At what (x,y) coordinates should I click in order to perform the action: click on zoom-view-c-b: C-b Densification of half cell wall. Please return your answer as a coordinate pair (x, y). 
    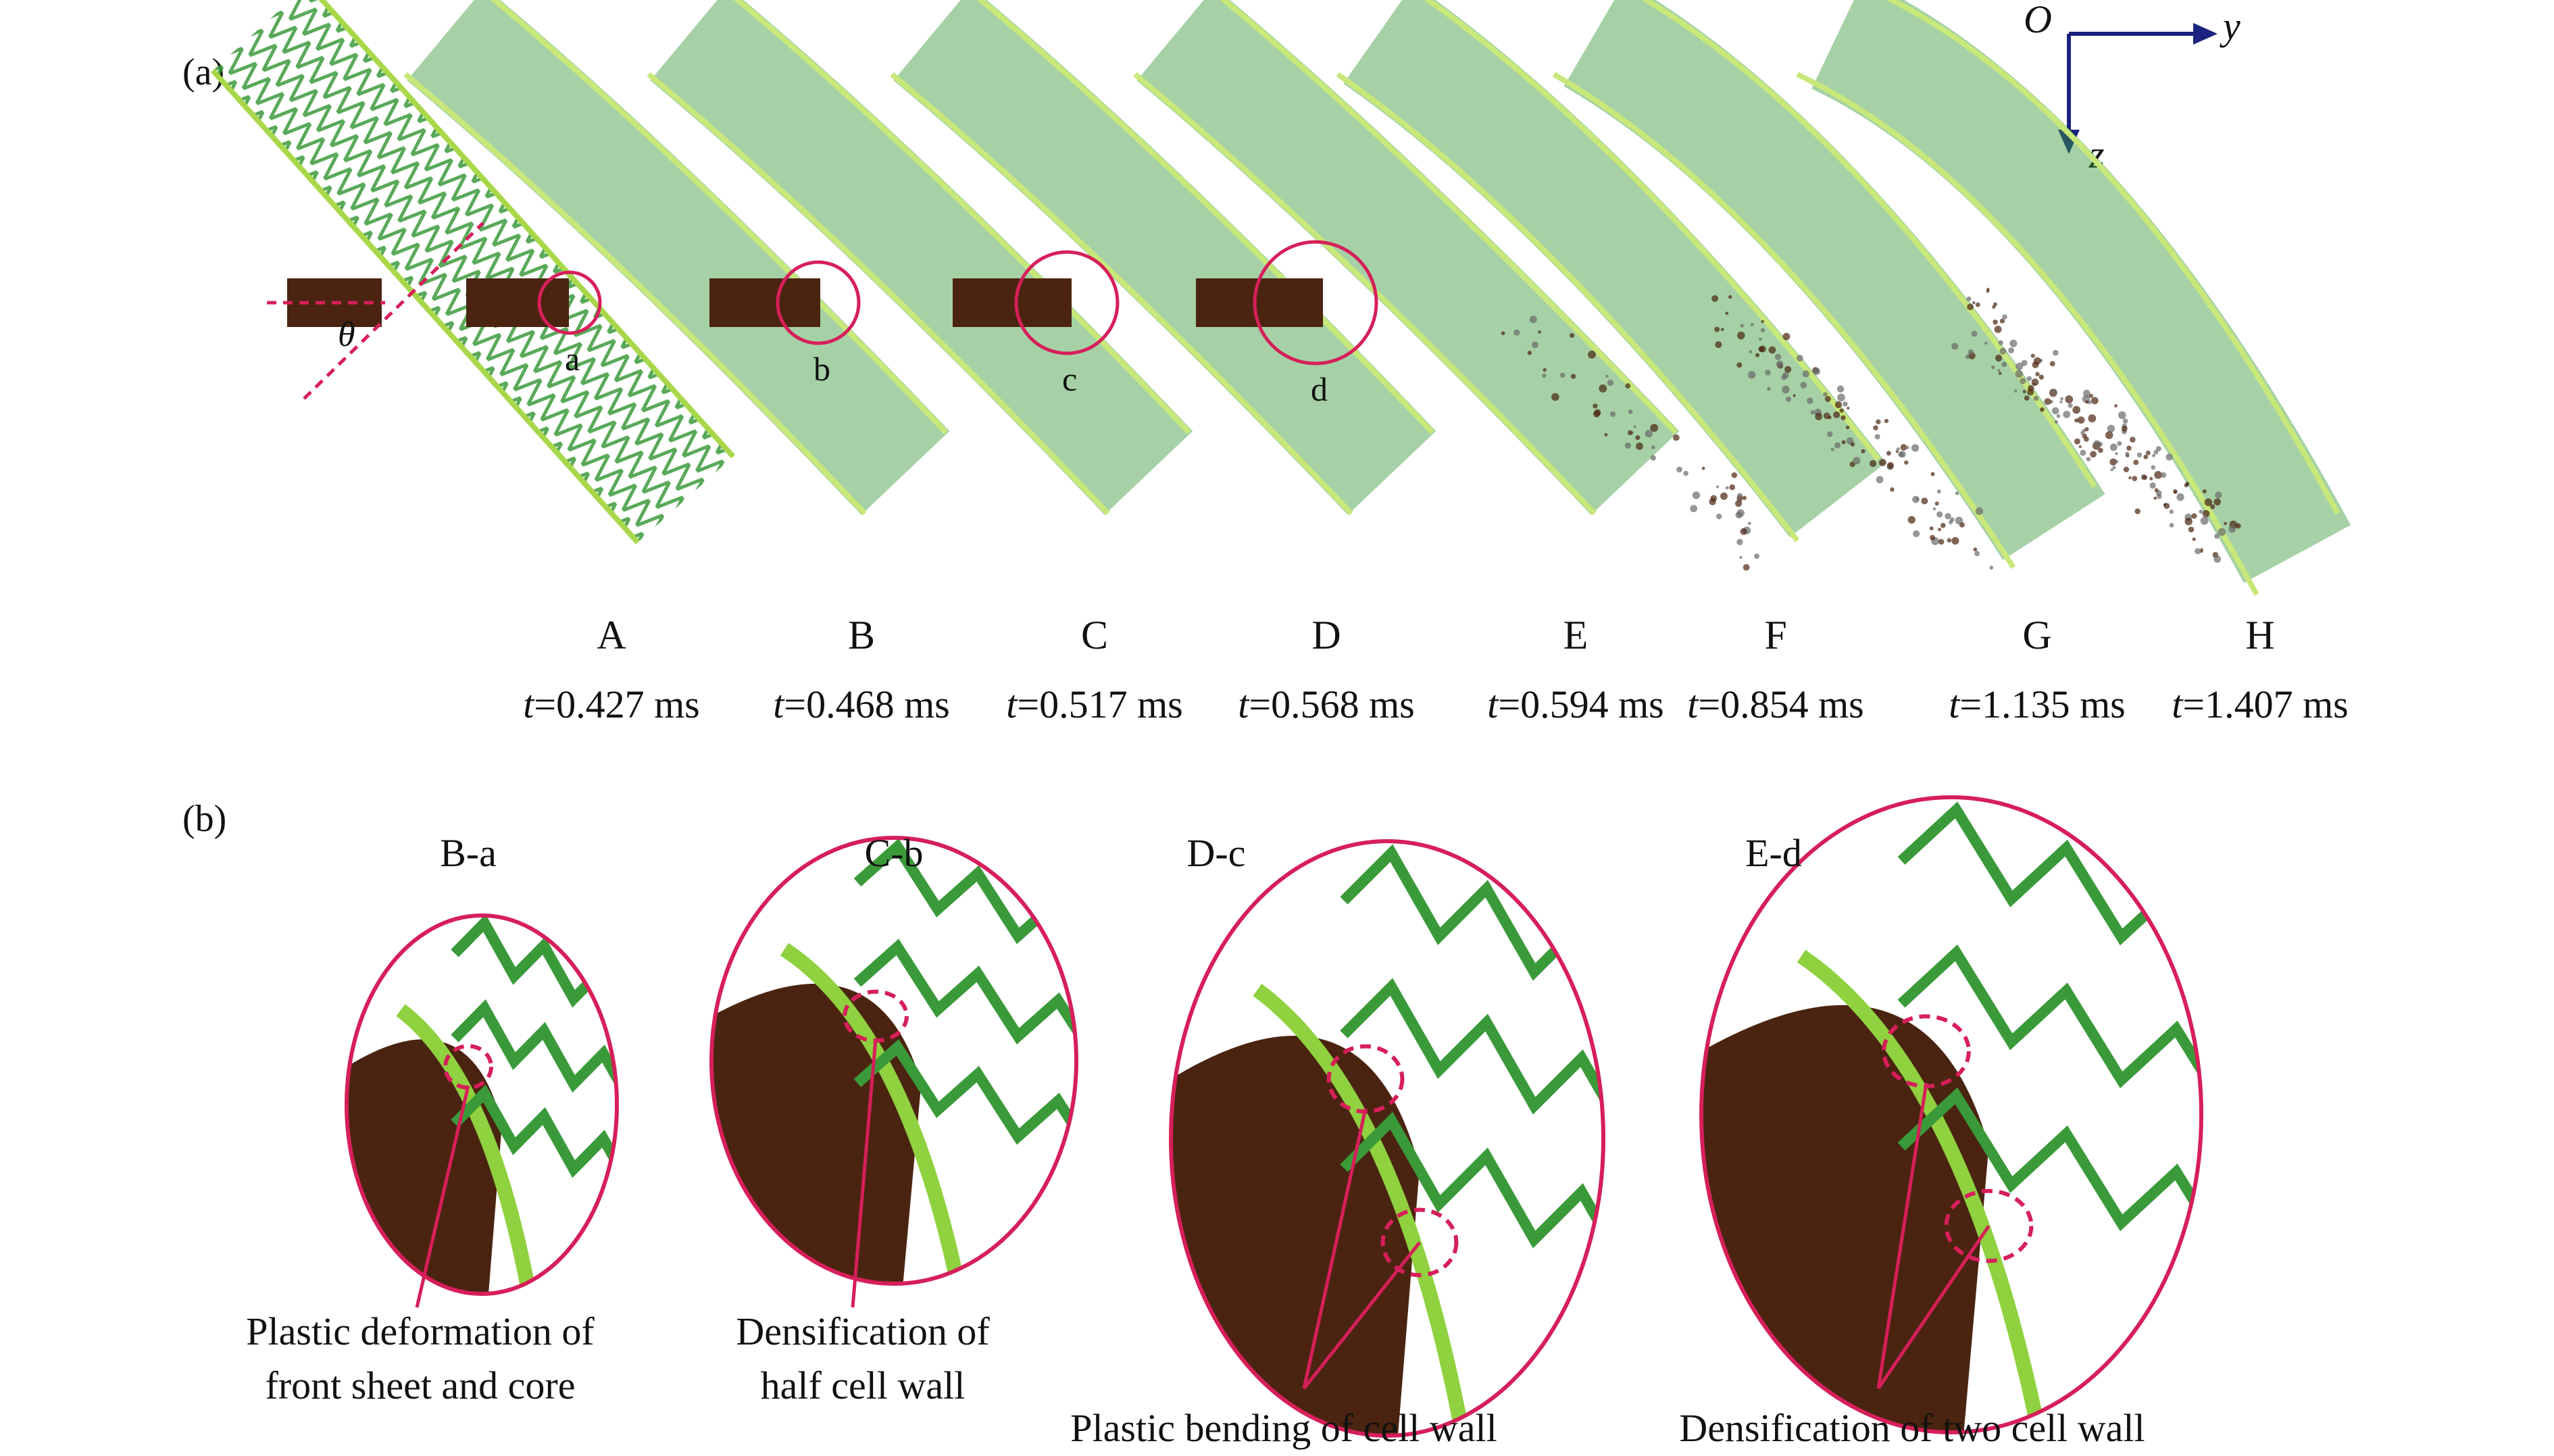
    Looking at the image, I should click on (893, 1119).